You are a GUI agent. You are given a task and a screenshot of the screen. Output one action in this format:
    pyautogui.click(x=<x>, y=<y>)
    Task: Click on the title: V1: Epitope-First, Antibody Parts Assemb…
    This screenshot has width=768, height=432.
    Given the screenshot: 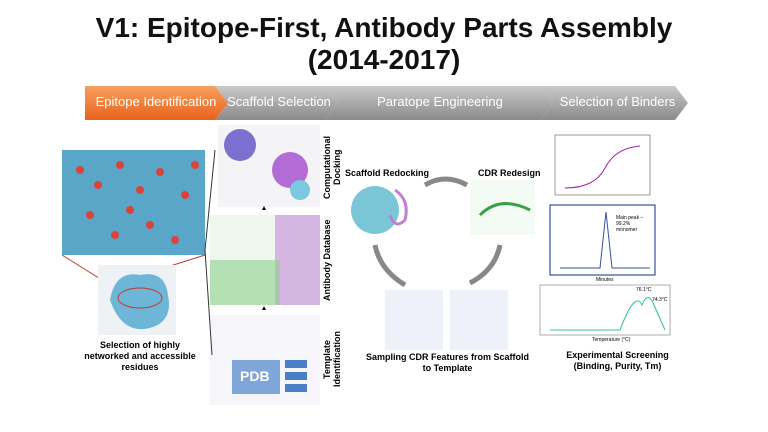 What is the action you would take?
    pyautogui.click(x=384, y=27)
    